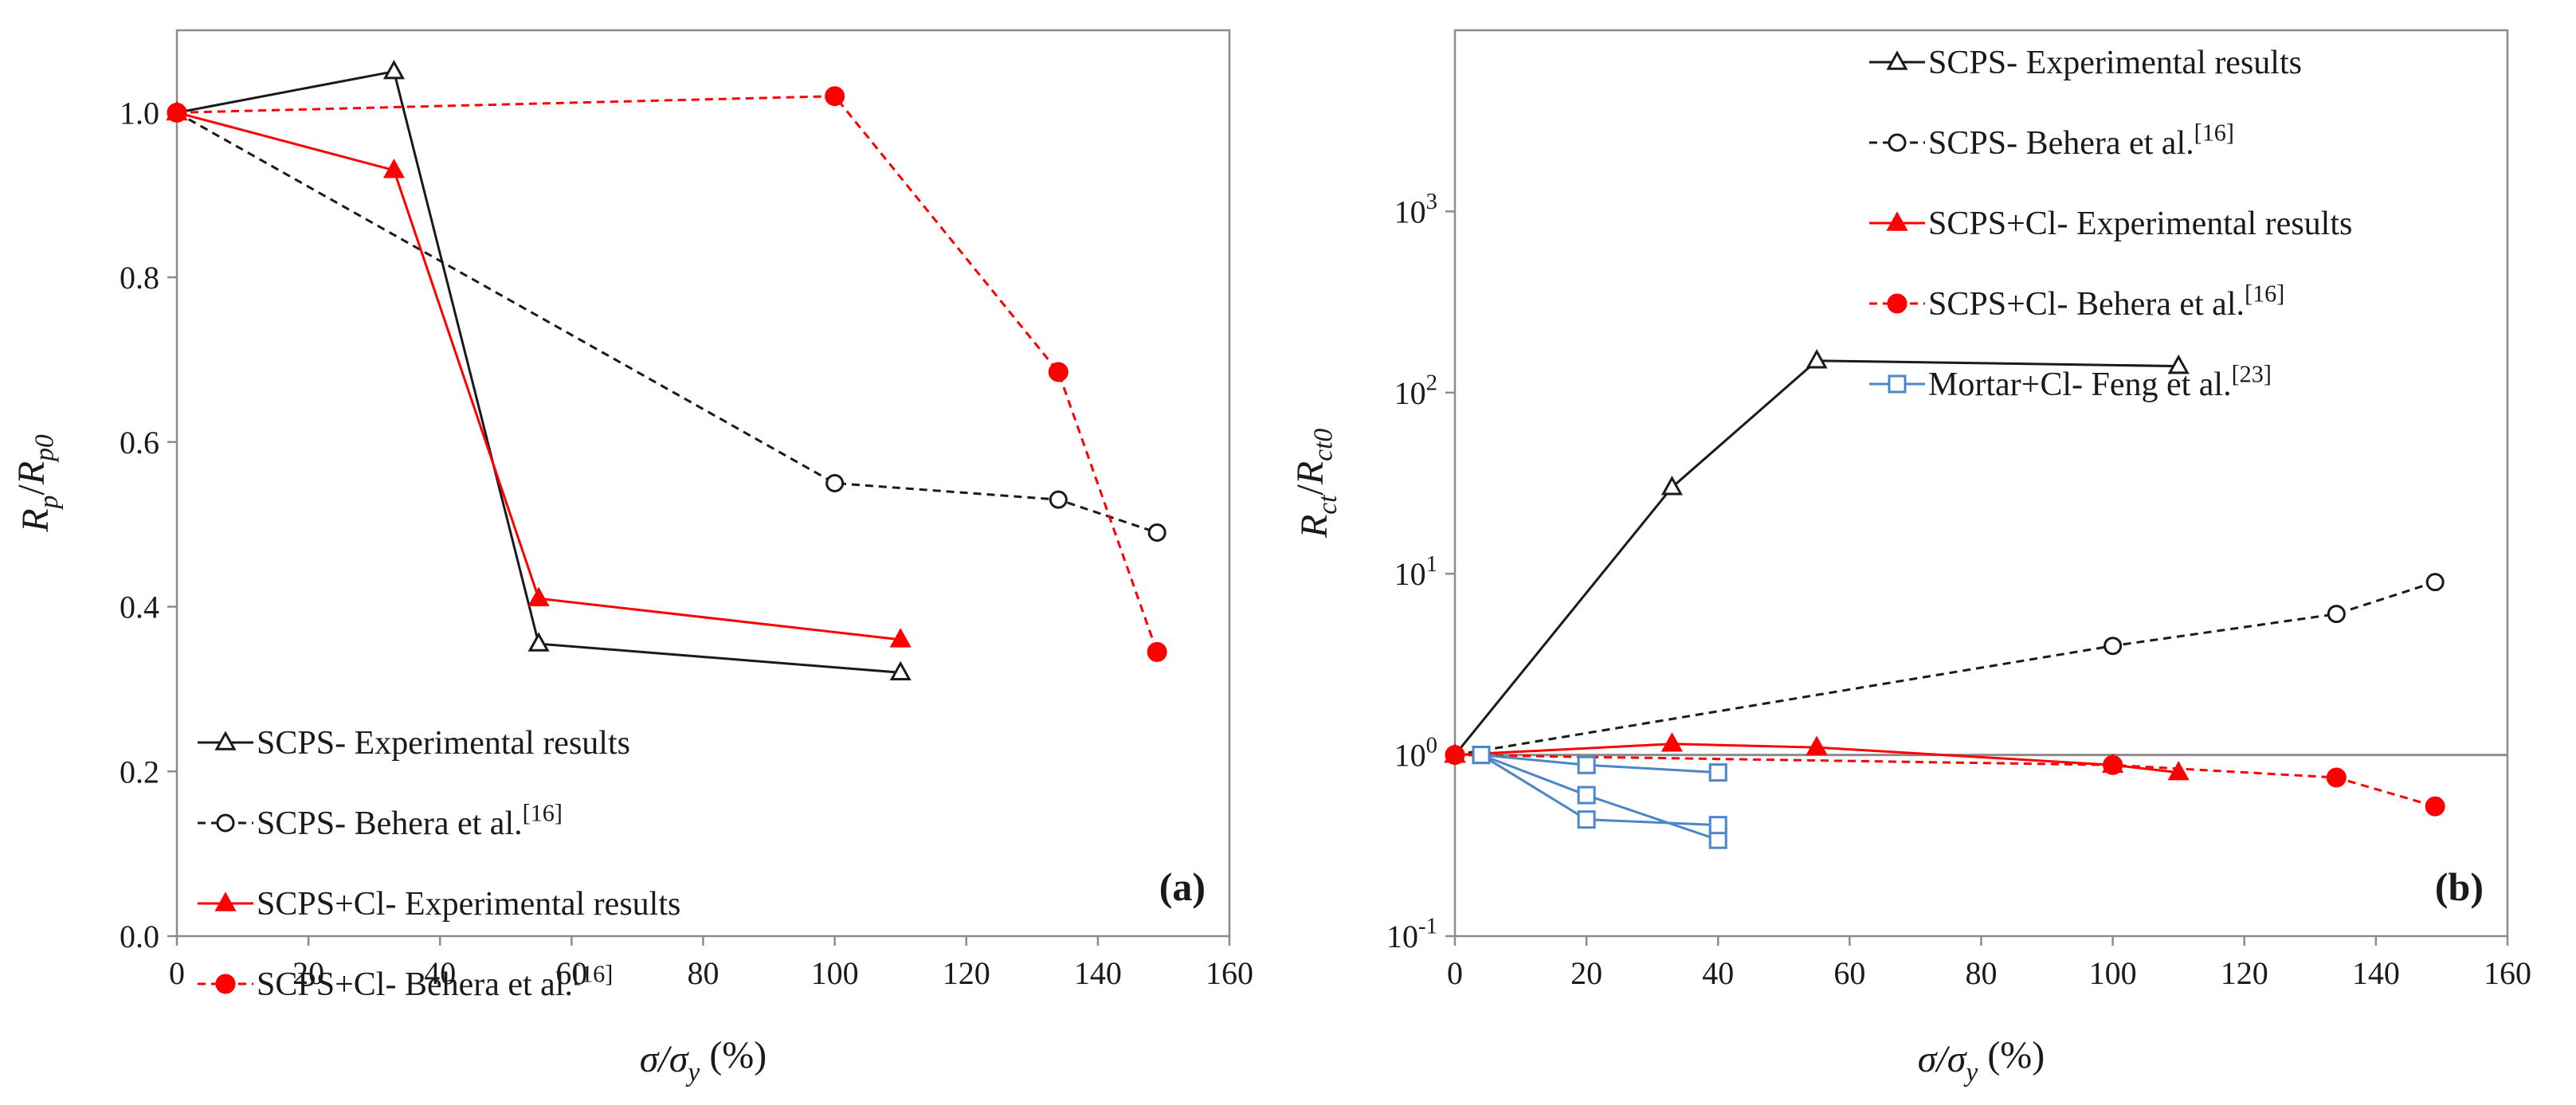 The height and width of the screenshot is (1105, 2576). What do you see at coordinates (1415, 752) in the screenshot?
I see `y-tick-label: 10⁰` at bounding box center [1415, 752].